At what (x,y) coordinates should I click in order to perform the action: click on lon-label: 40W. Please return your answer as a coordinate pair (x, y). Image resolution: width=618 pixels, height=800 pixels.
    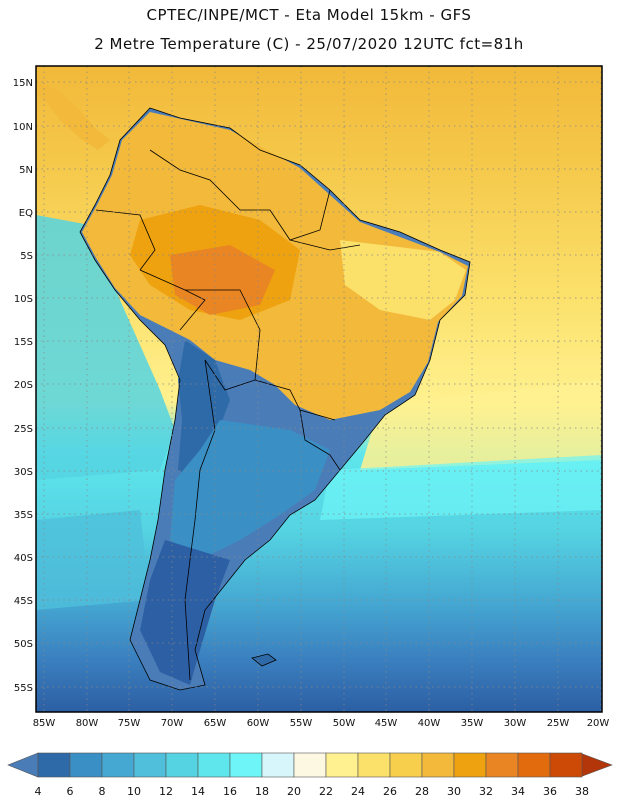
    Looking at the image, I should click on (429, 723).